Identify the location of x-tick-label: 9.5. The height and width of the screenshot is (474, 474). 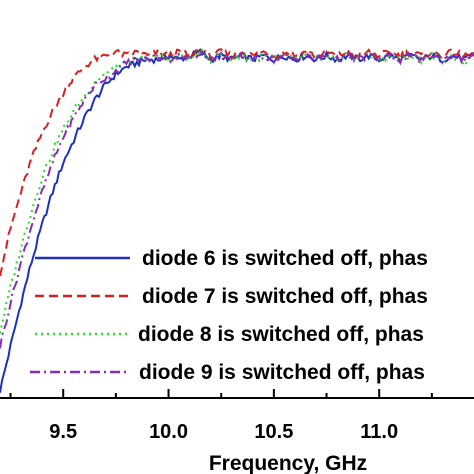
(63, 432).